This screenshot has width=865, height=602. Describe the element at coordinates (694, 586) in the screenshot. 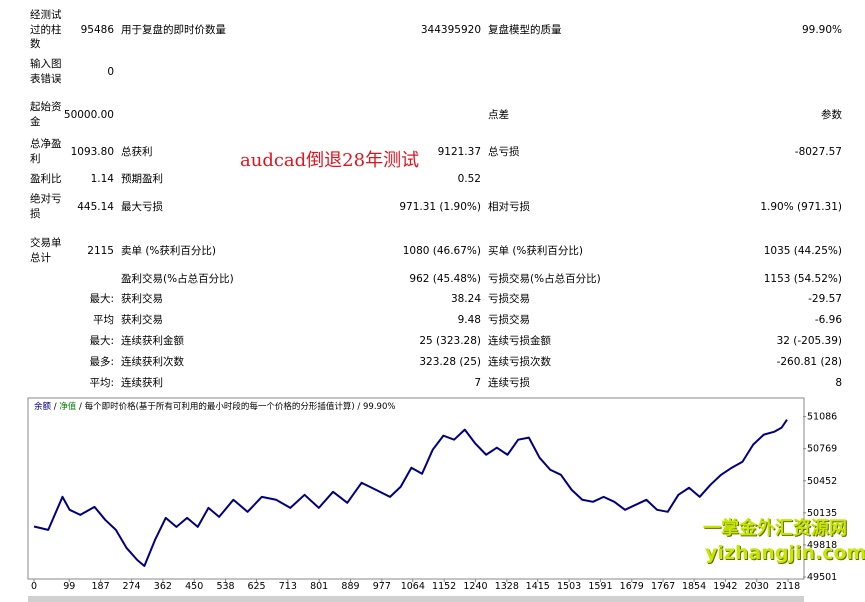

I see `x-tick-label: 1854` at that location.